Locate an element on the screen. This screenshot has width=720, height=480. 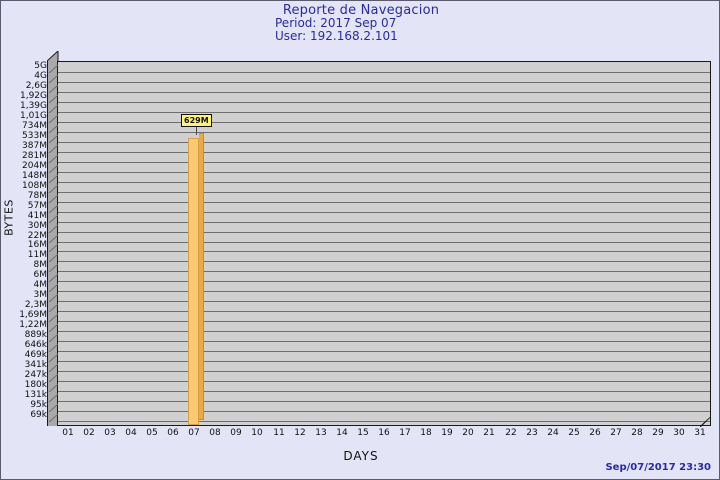
y-tick-label: 69k is located at coordinates (38, 415).